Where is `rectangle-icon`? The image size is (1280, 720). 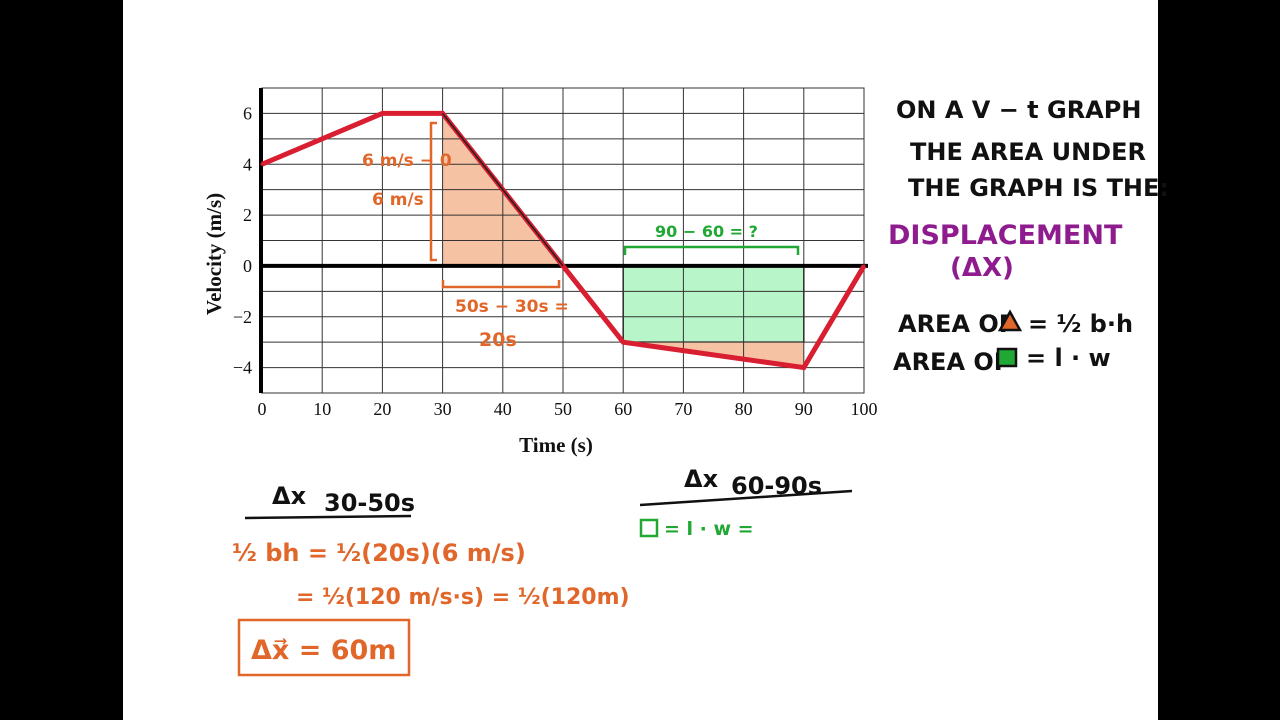 rectangle-icon is located at coordinates (1007, 357).